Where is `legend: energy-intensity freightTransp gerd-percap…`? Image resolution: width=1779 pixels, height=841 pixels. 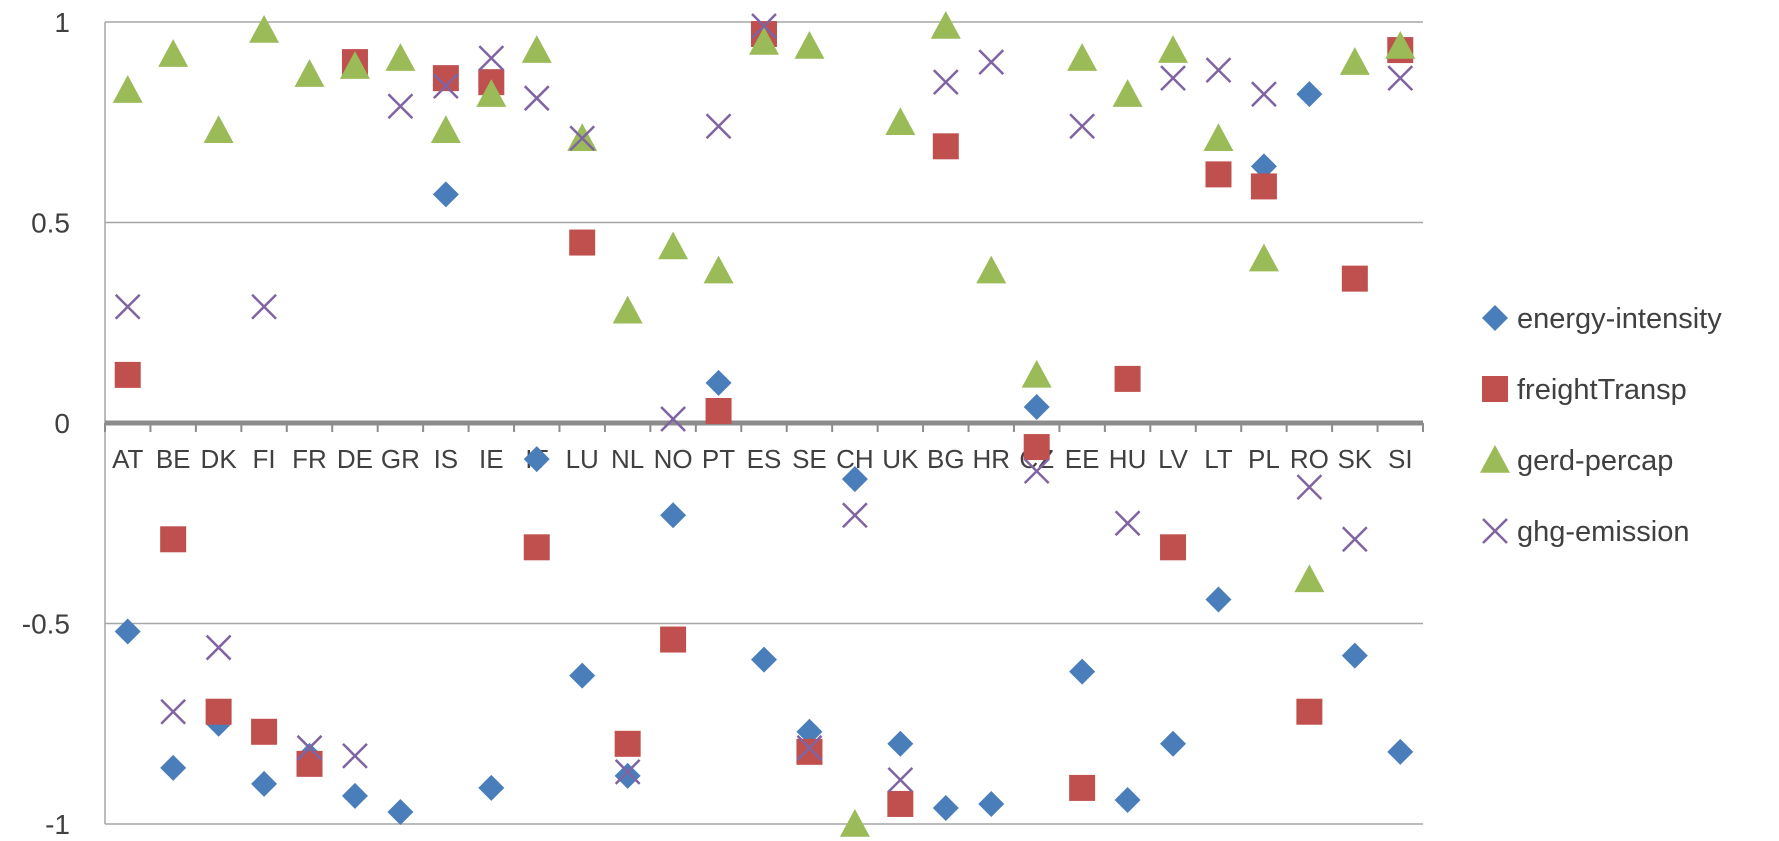 legend: energy-intensity freightTransp gerd-percap… is located at coordinates (1601, 425).